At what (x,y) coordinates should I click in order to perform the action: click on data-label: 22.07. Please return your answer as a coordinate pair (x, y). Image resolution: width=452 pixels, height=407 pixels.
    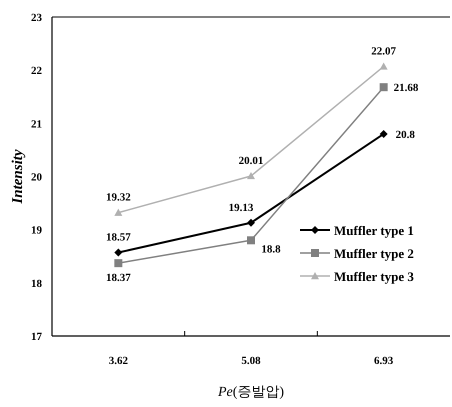
    Looking at the image, I should click on (384, 51).